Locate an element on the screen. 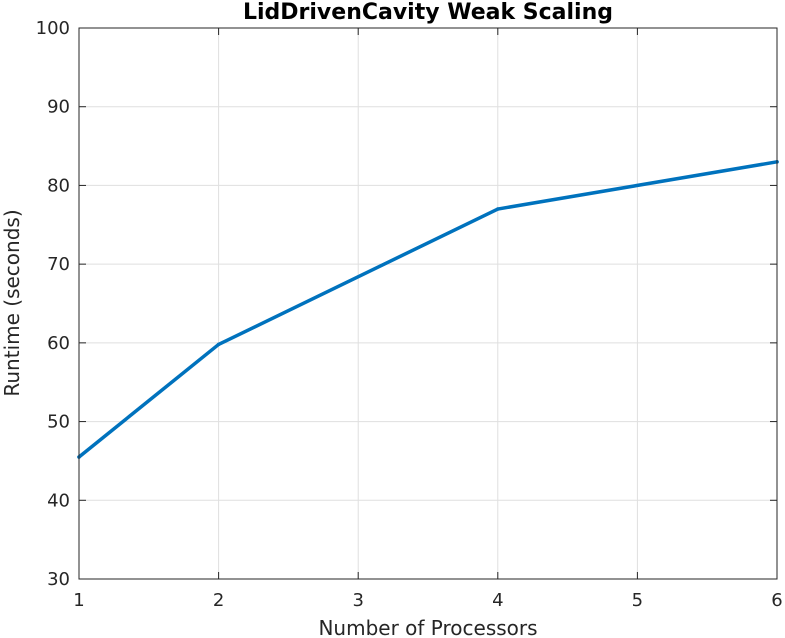 The height and width of the screenshot is (638, 785). y-tick-label: 60 is located at coordinates (58, 343).